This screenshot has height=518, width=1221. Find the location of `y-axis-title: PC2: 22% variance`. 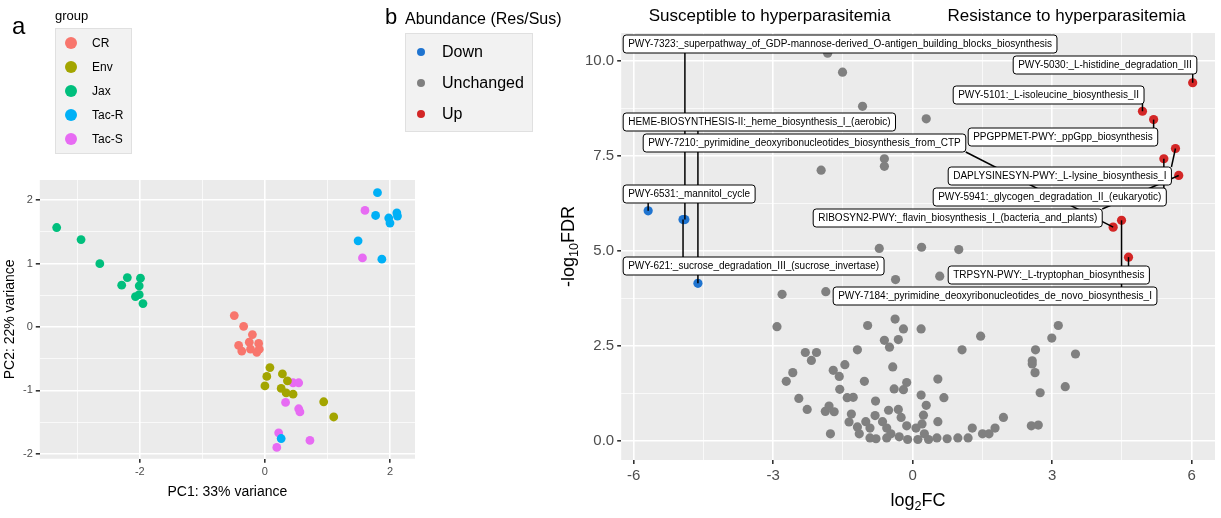

y-axis-title: PC2: 22% variance is located at coordinates (9, 319).